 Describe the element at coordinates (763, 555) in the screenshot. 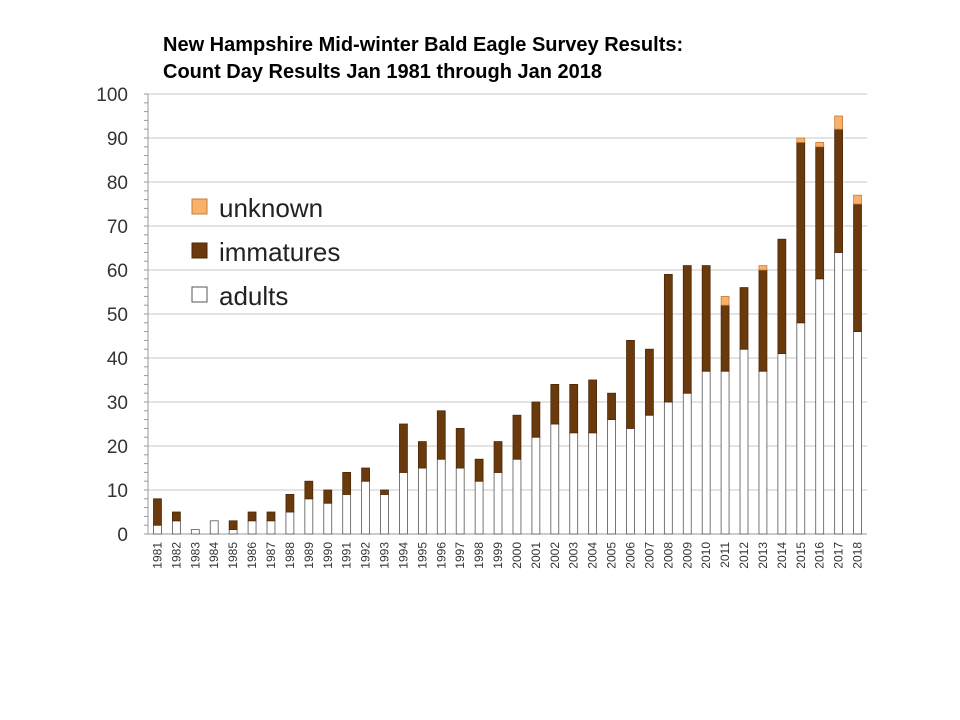

I see `x-tick-label: 2013` at that location.